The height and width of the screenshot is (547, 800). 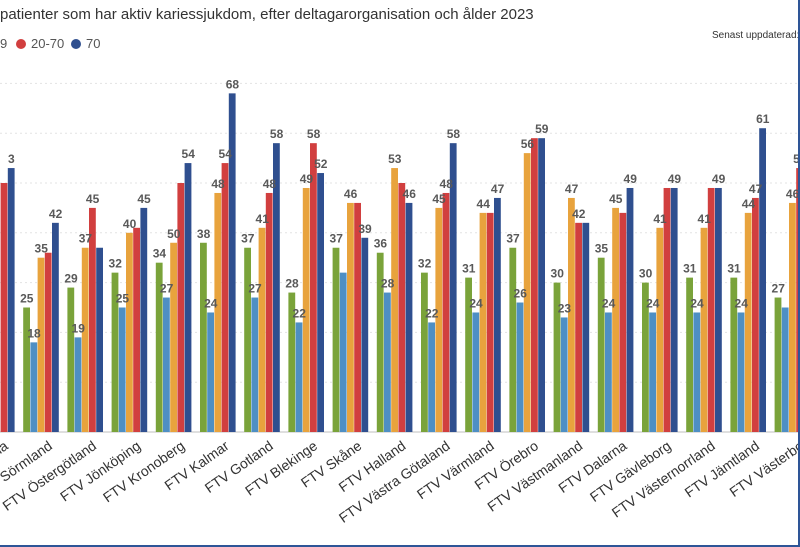 What do you see at coordinates (174, 234) in the screenshot?
I see `data-label: 50` at bounding box center [174, 234].